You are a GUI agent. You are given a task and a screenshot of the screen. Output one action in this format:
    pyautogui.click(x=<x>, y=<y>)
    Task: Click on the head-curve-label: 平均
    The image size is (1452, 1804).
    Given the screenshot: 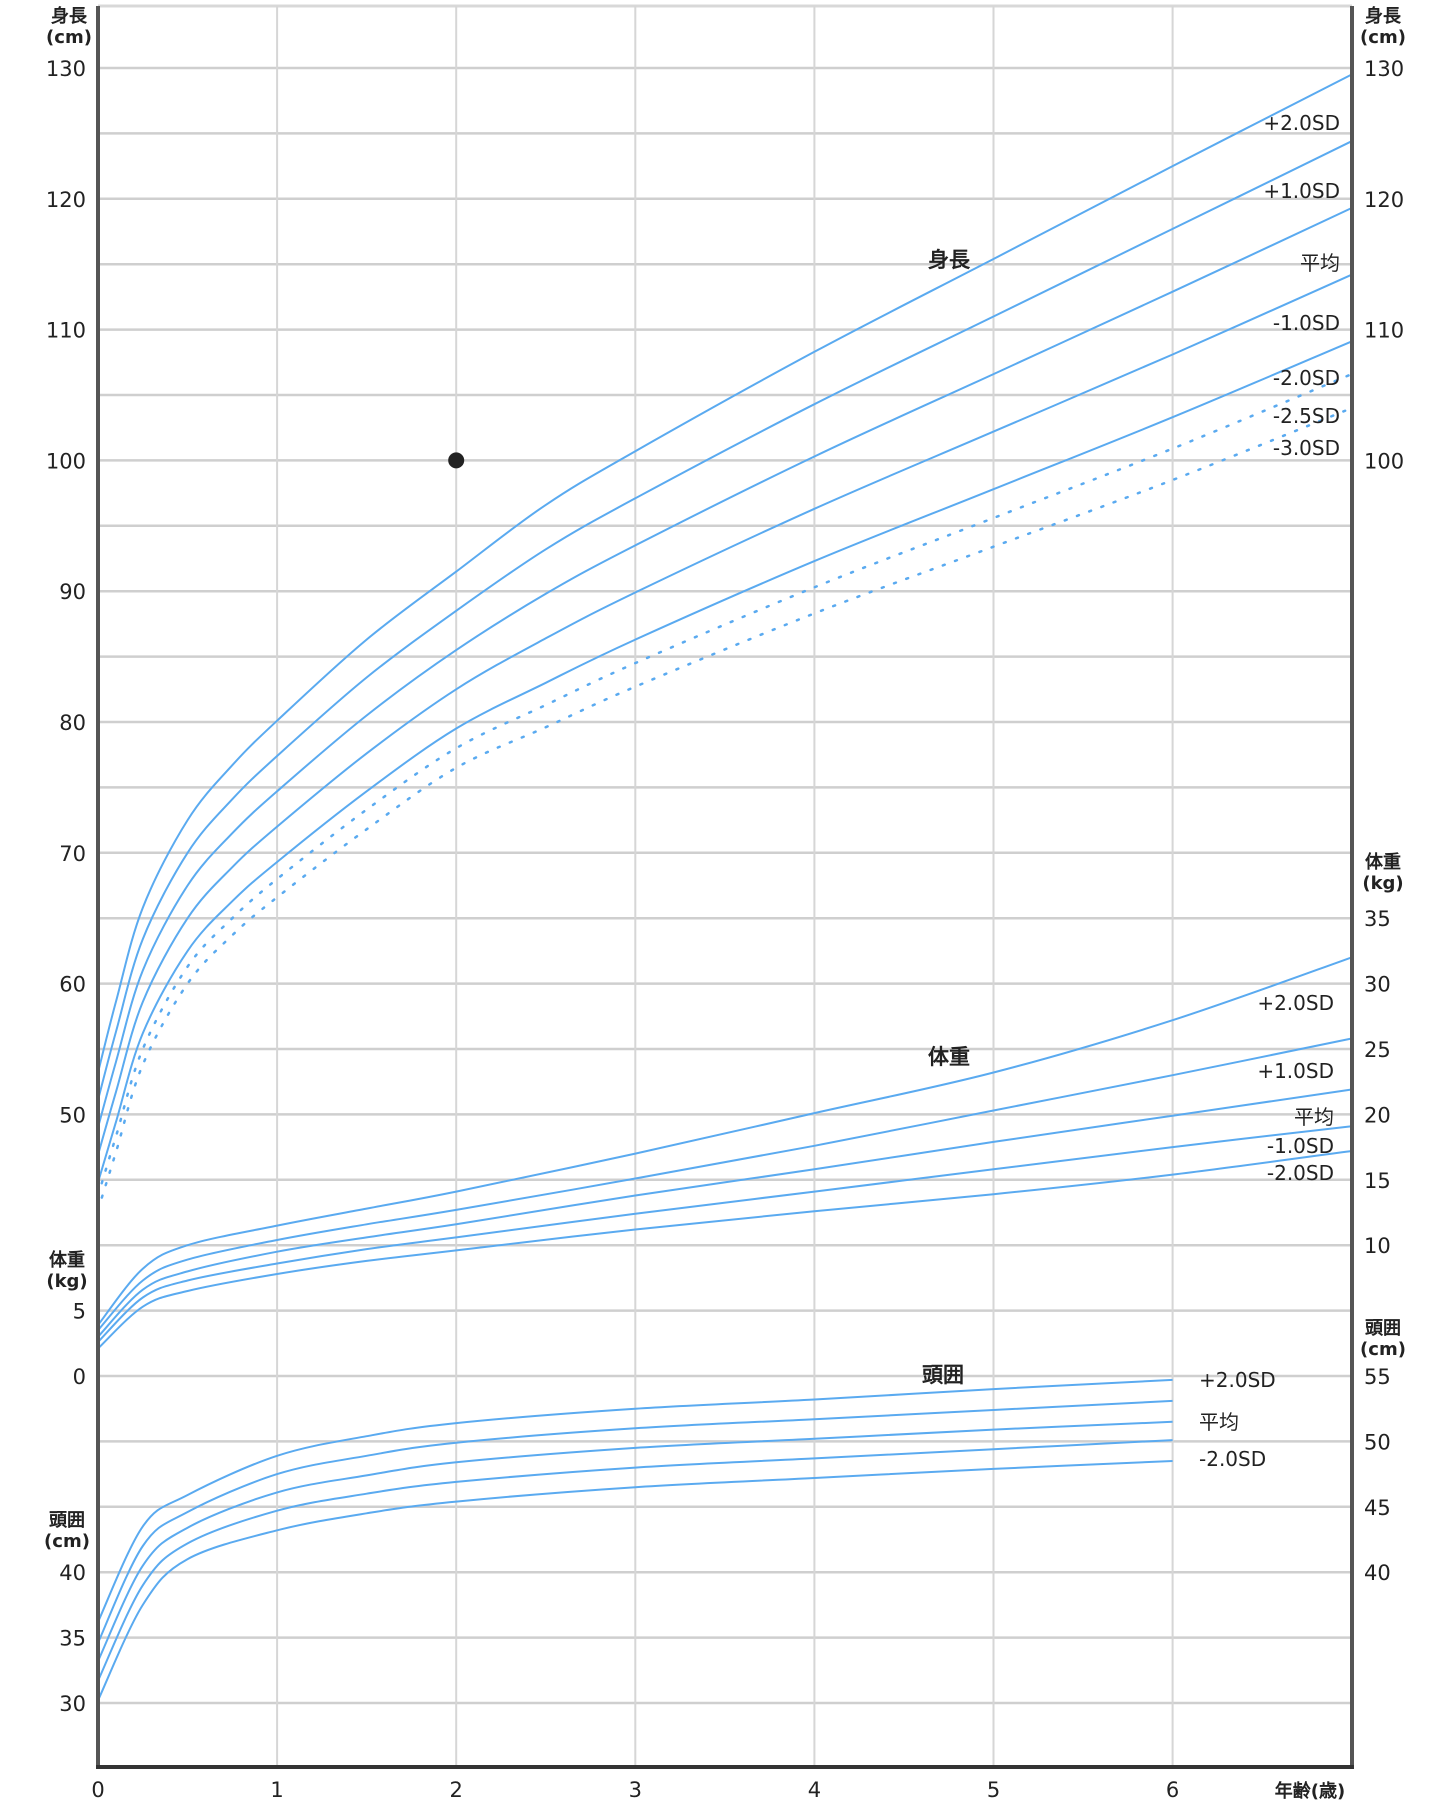 What is the action you would take?
    pyautogui.click(x=1219, y=1422)
    